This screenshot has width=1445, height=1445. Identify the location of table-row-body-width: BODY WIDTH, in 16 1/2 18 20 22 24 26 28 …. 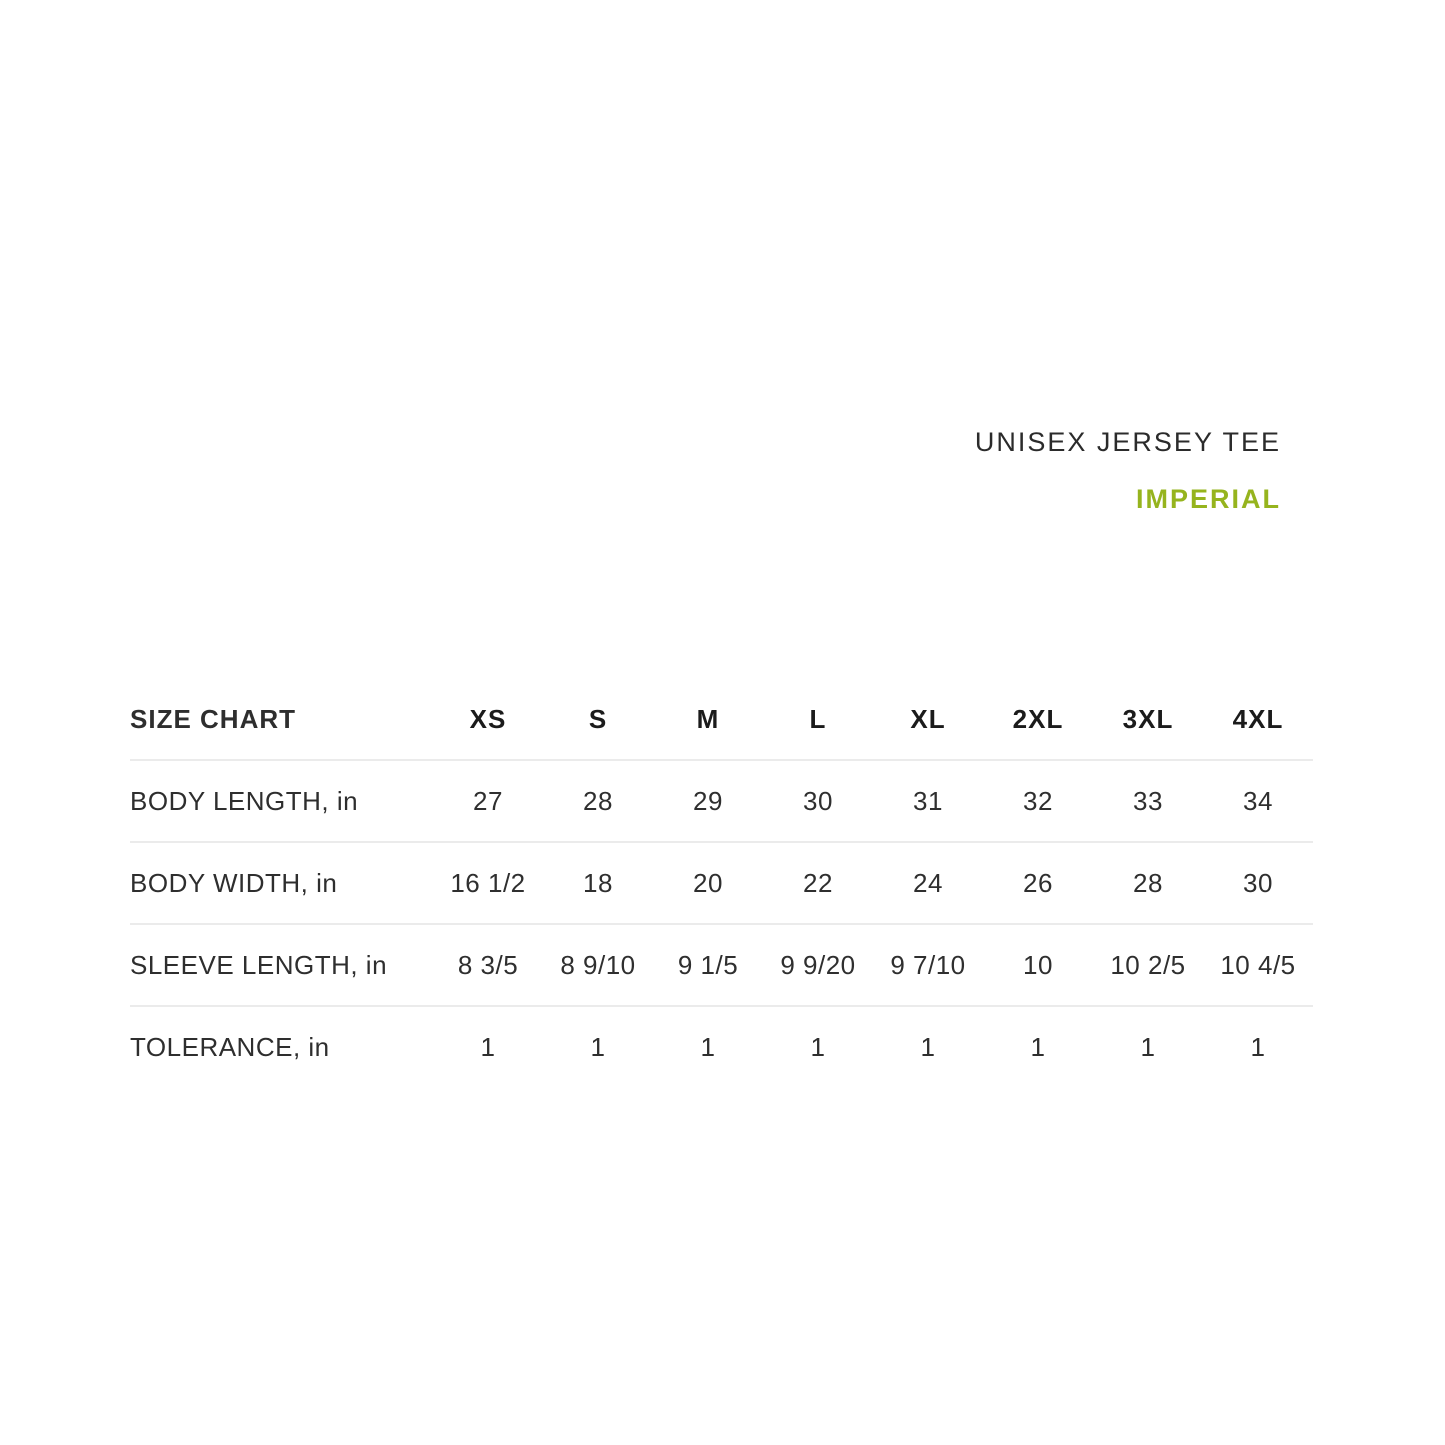
(721, 883).